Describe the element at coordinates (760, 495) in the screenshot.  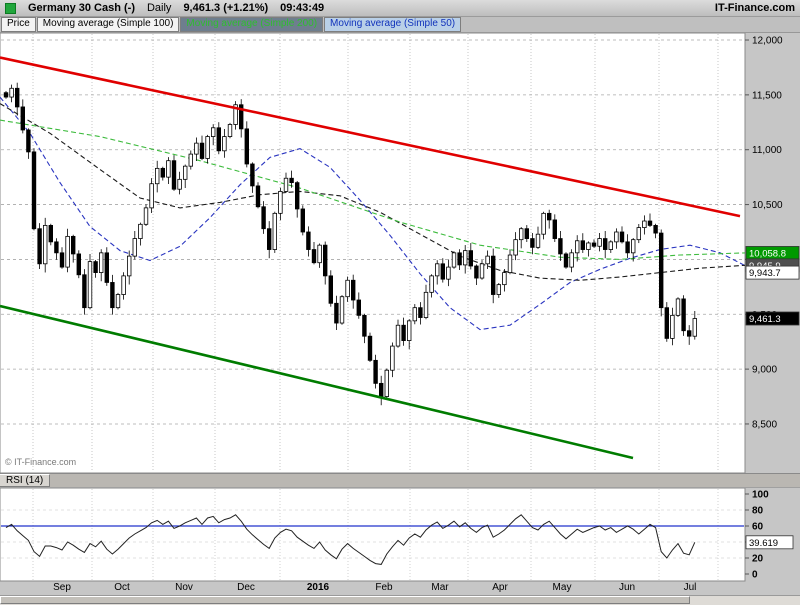
I see `rsi-tick-label: 100` at that location.